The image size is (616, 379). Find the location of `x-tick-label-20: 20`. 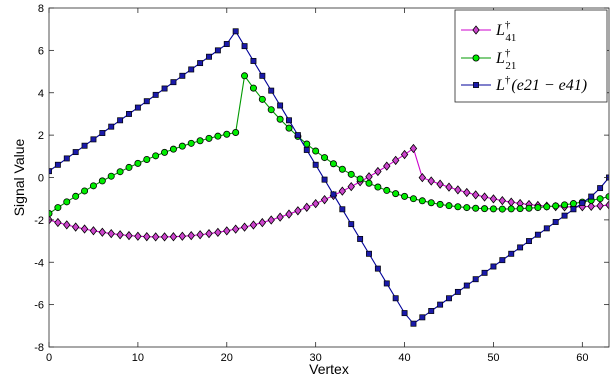

x-tick-label-20: 20 is located at coordinates (227, 358).